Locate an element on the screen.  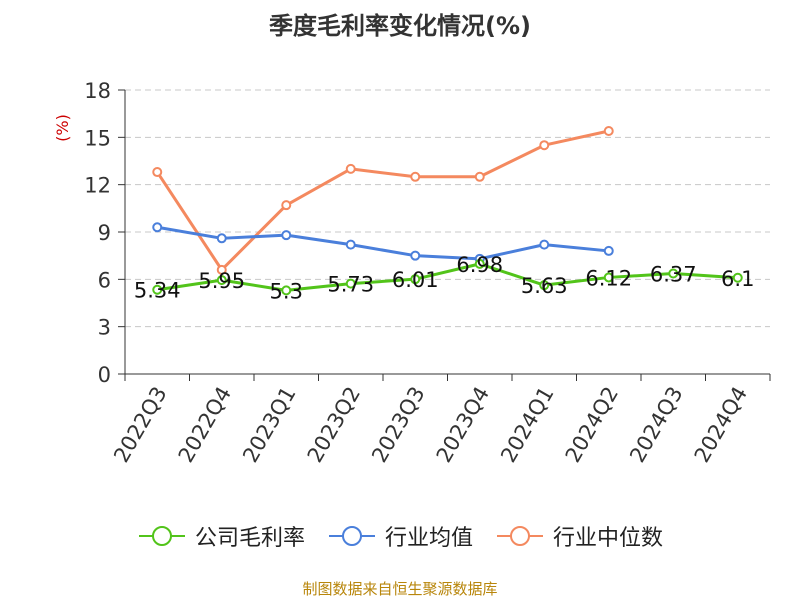
chart-title: 季度毛利率变化情况(%) is located at coordinates (400, 26).